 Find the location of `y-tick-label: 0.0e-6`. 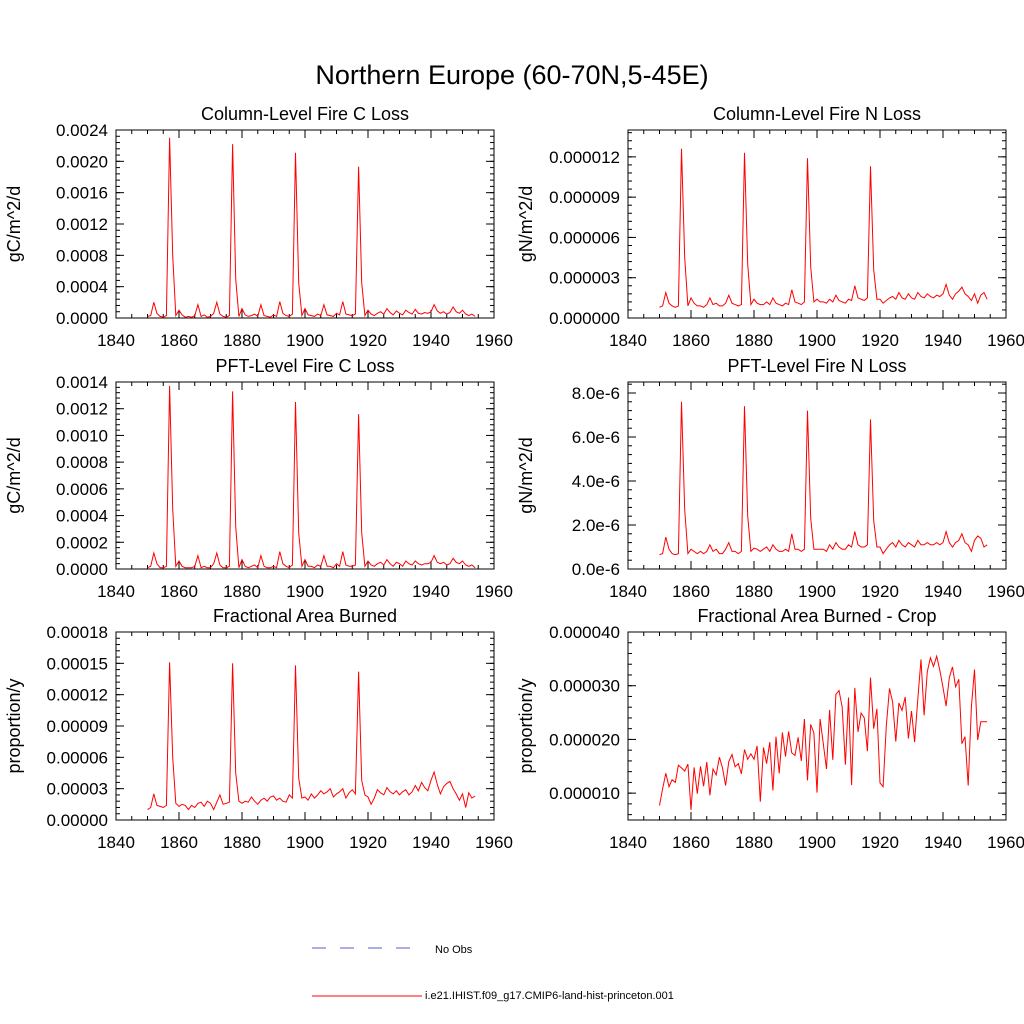

y-tick-label: 0.0e-6 is located at coordinates (596, 569).